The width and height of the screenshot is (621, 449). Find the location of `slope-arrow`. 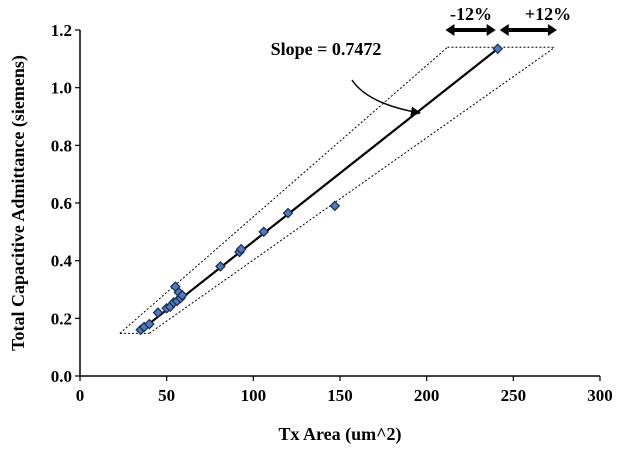

slope-arrow is located at coordinates (386, 98).